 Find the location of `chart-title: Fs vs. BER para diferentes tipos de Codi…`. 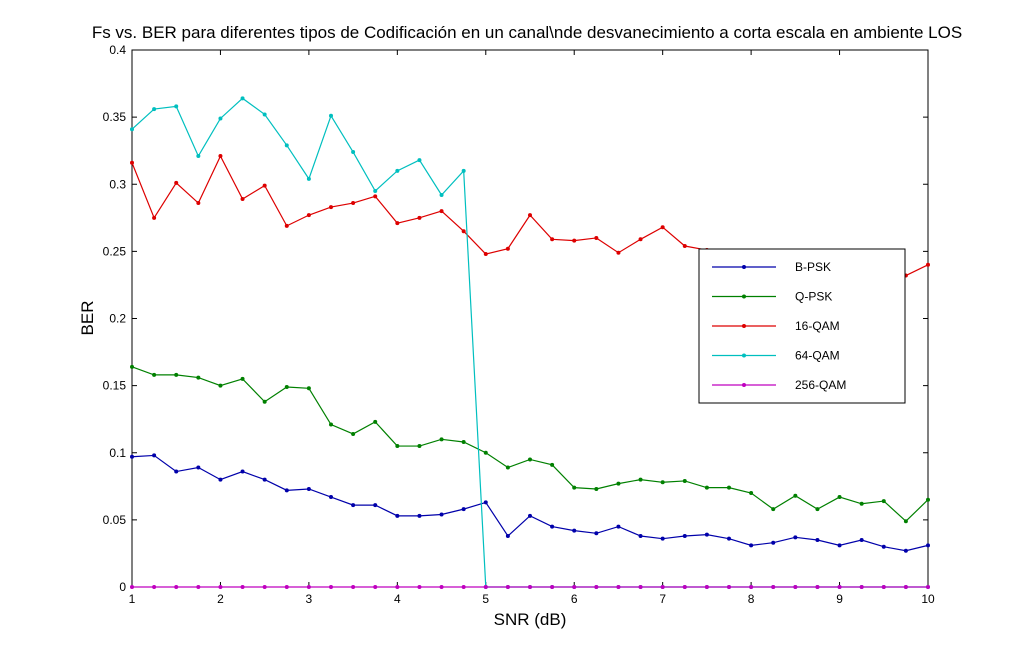

chart-title: Fs vs. BER para diferentes tipos de Codi… is located at coordinates (527, 32).